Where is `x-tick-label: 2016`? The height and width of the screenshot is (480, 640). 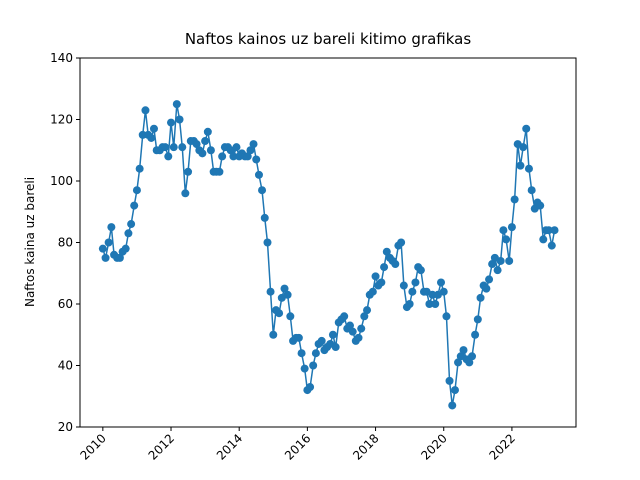
x-tick-label: 2016 is located at coordinates (297, 446).